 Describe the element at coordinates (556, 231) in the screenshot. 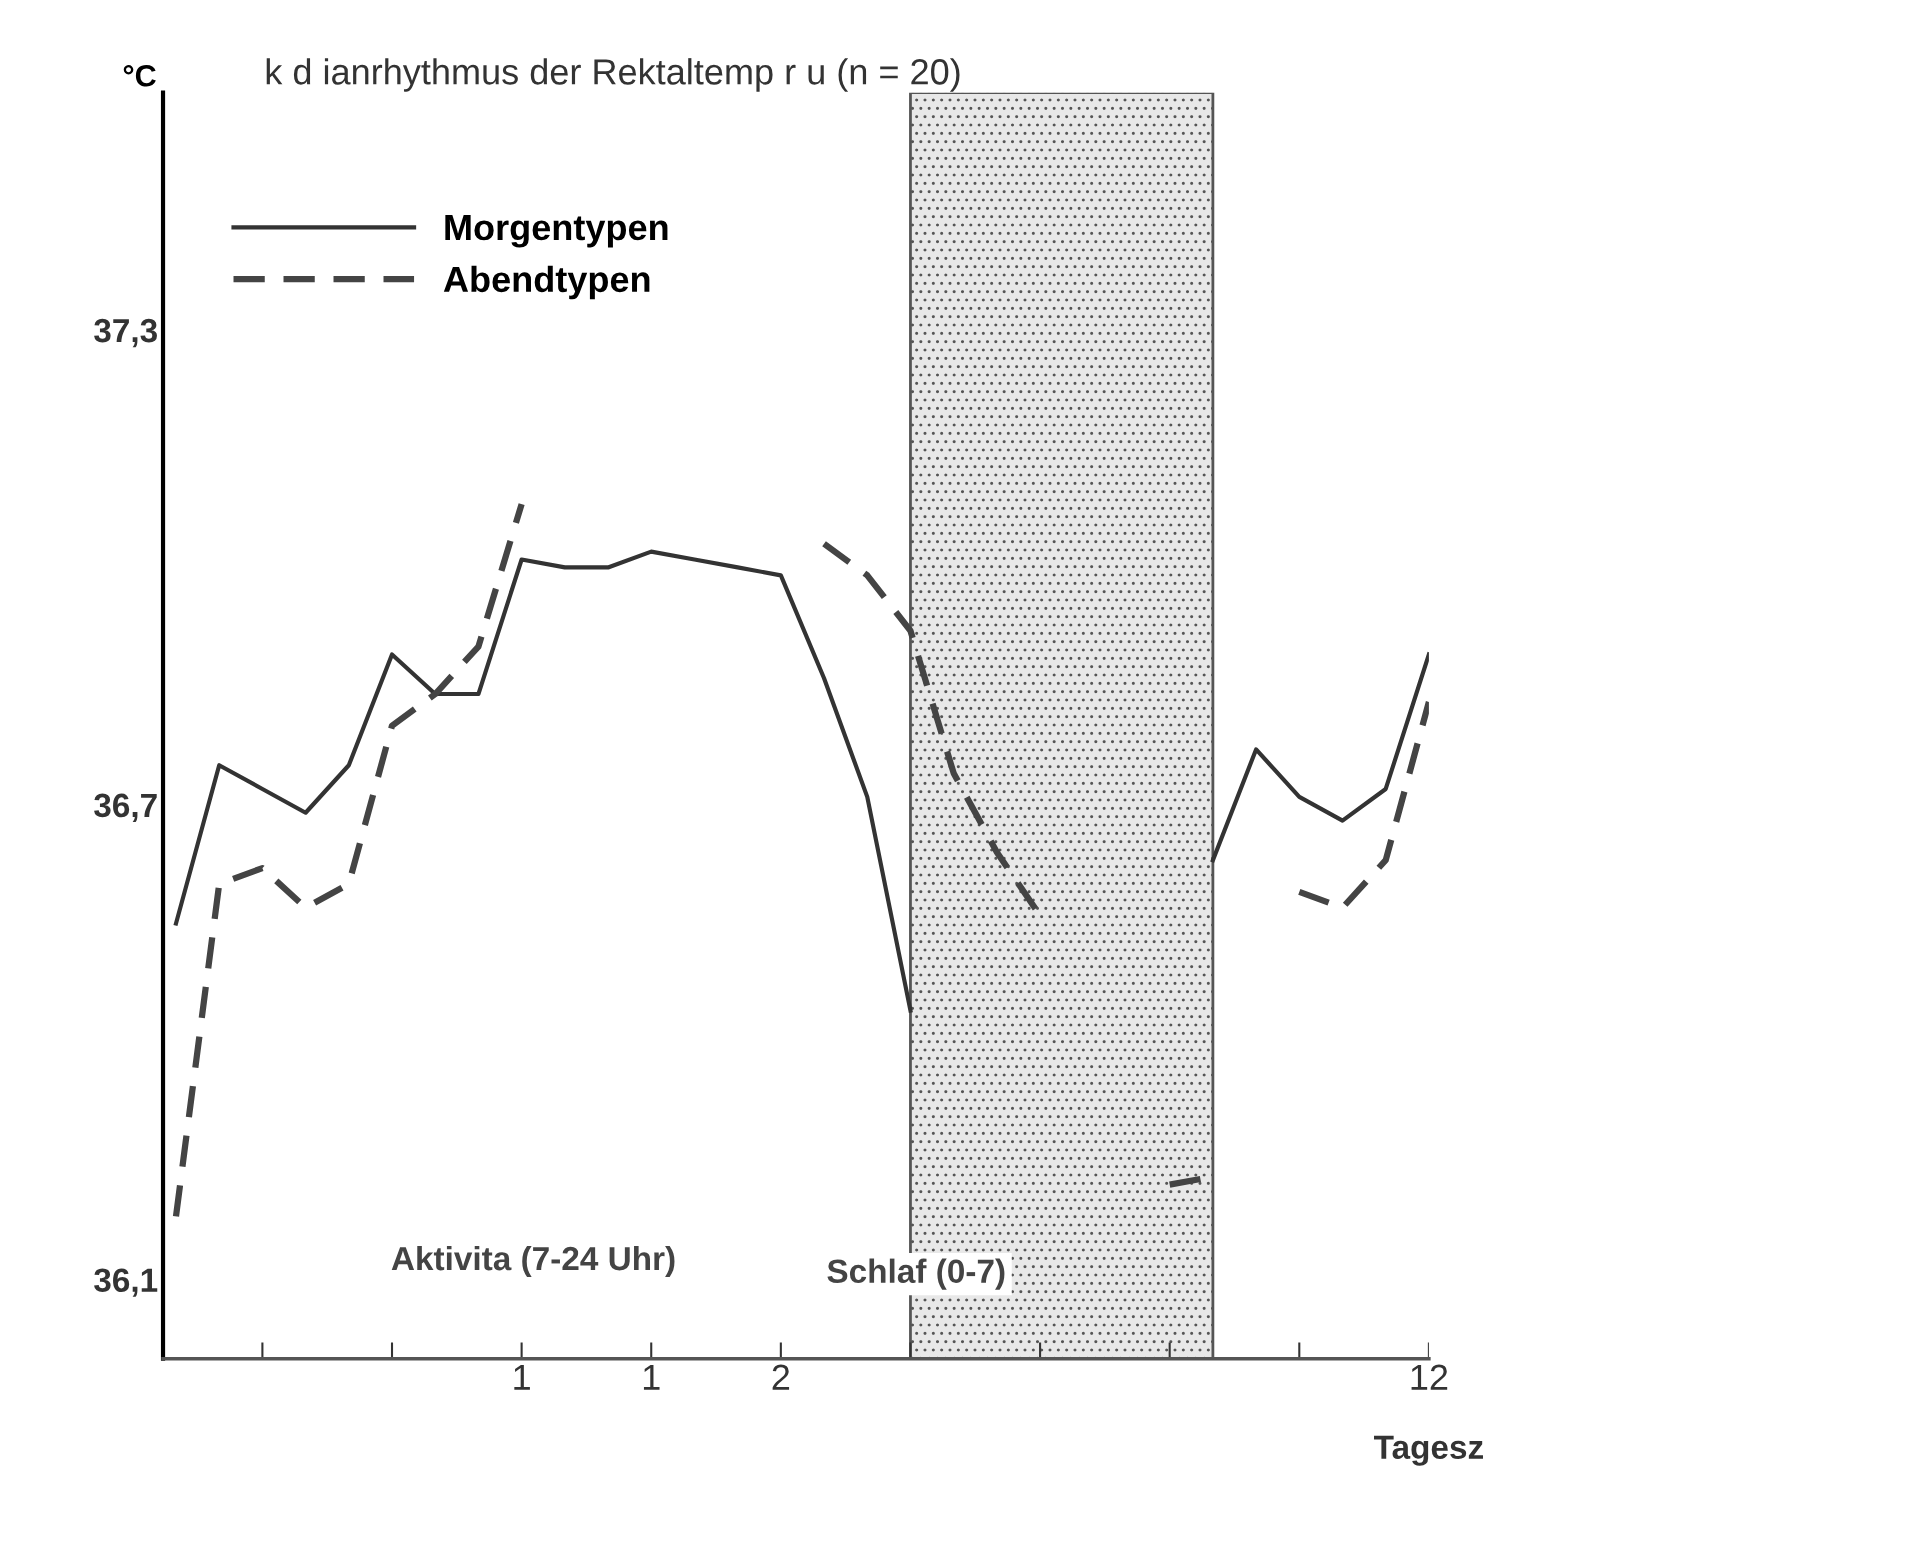

I see `legend-label: Morgentypen` at that location.